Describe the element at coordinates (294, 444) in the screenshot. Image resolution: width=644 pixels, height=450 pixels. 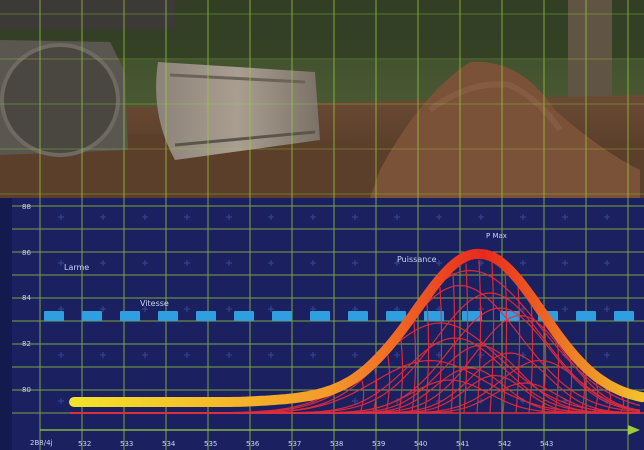
I see `x-tick-537: 537` at that location.